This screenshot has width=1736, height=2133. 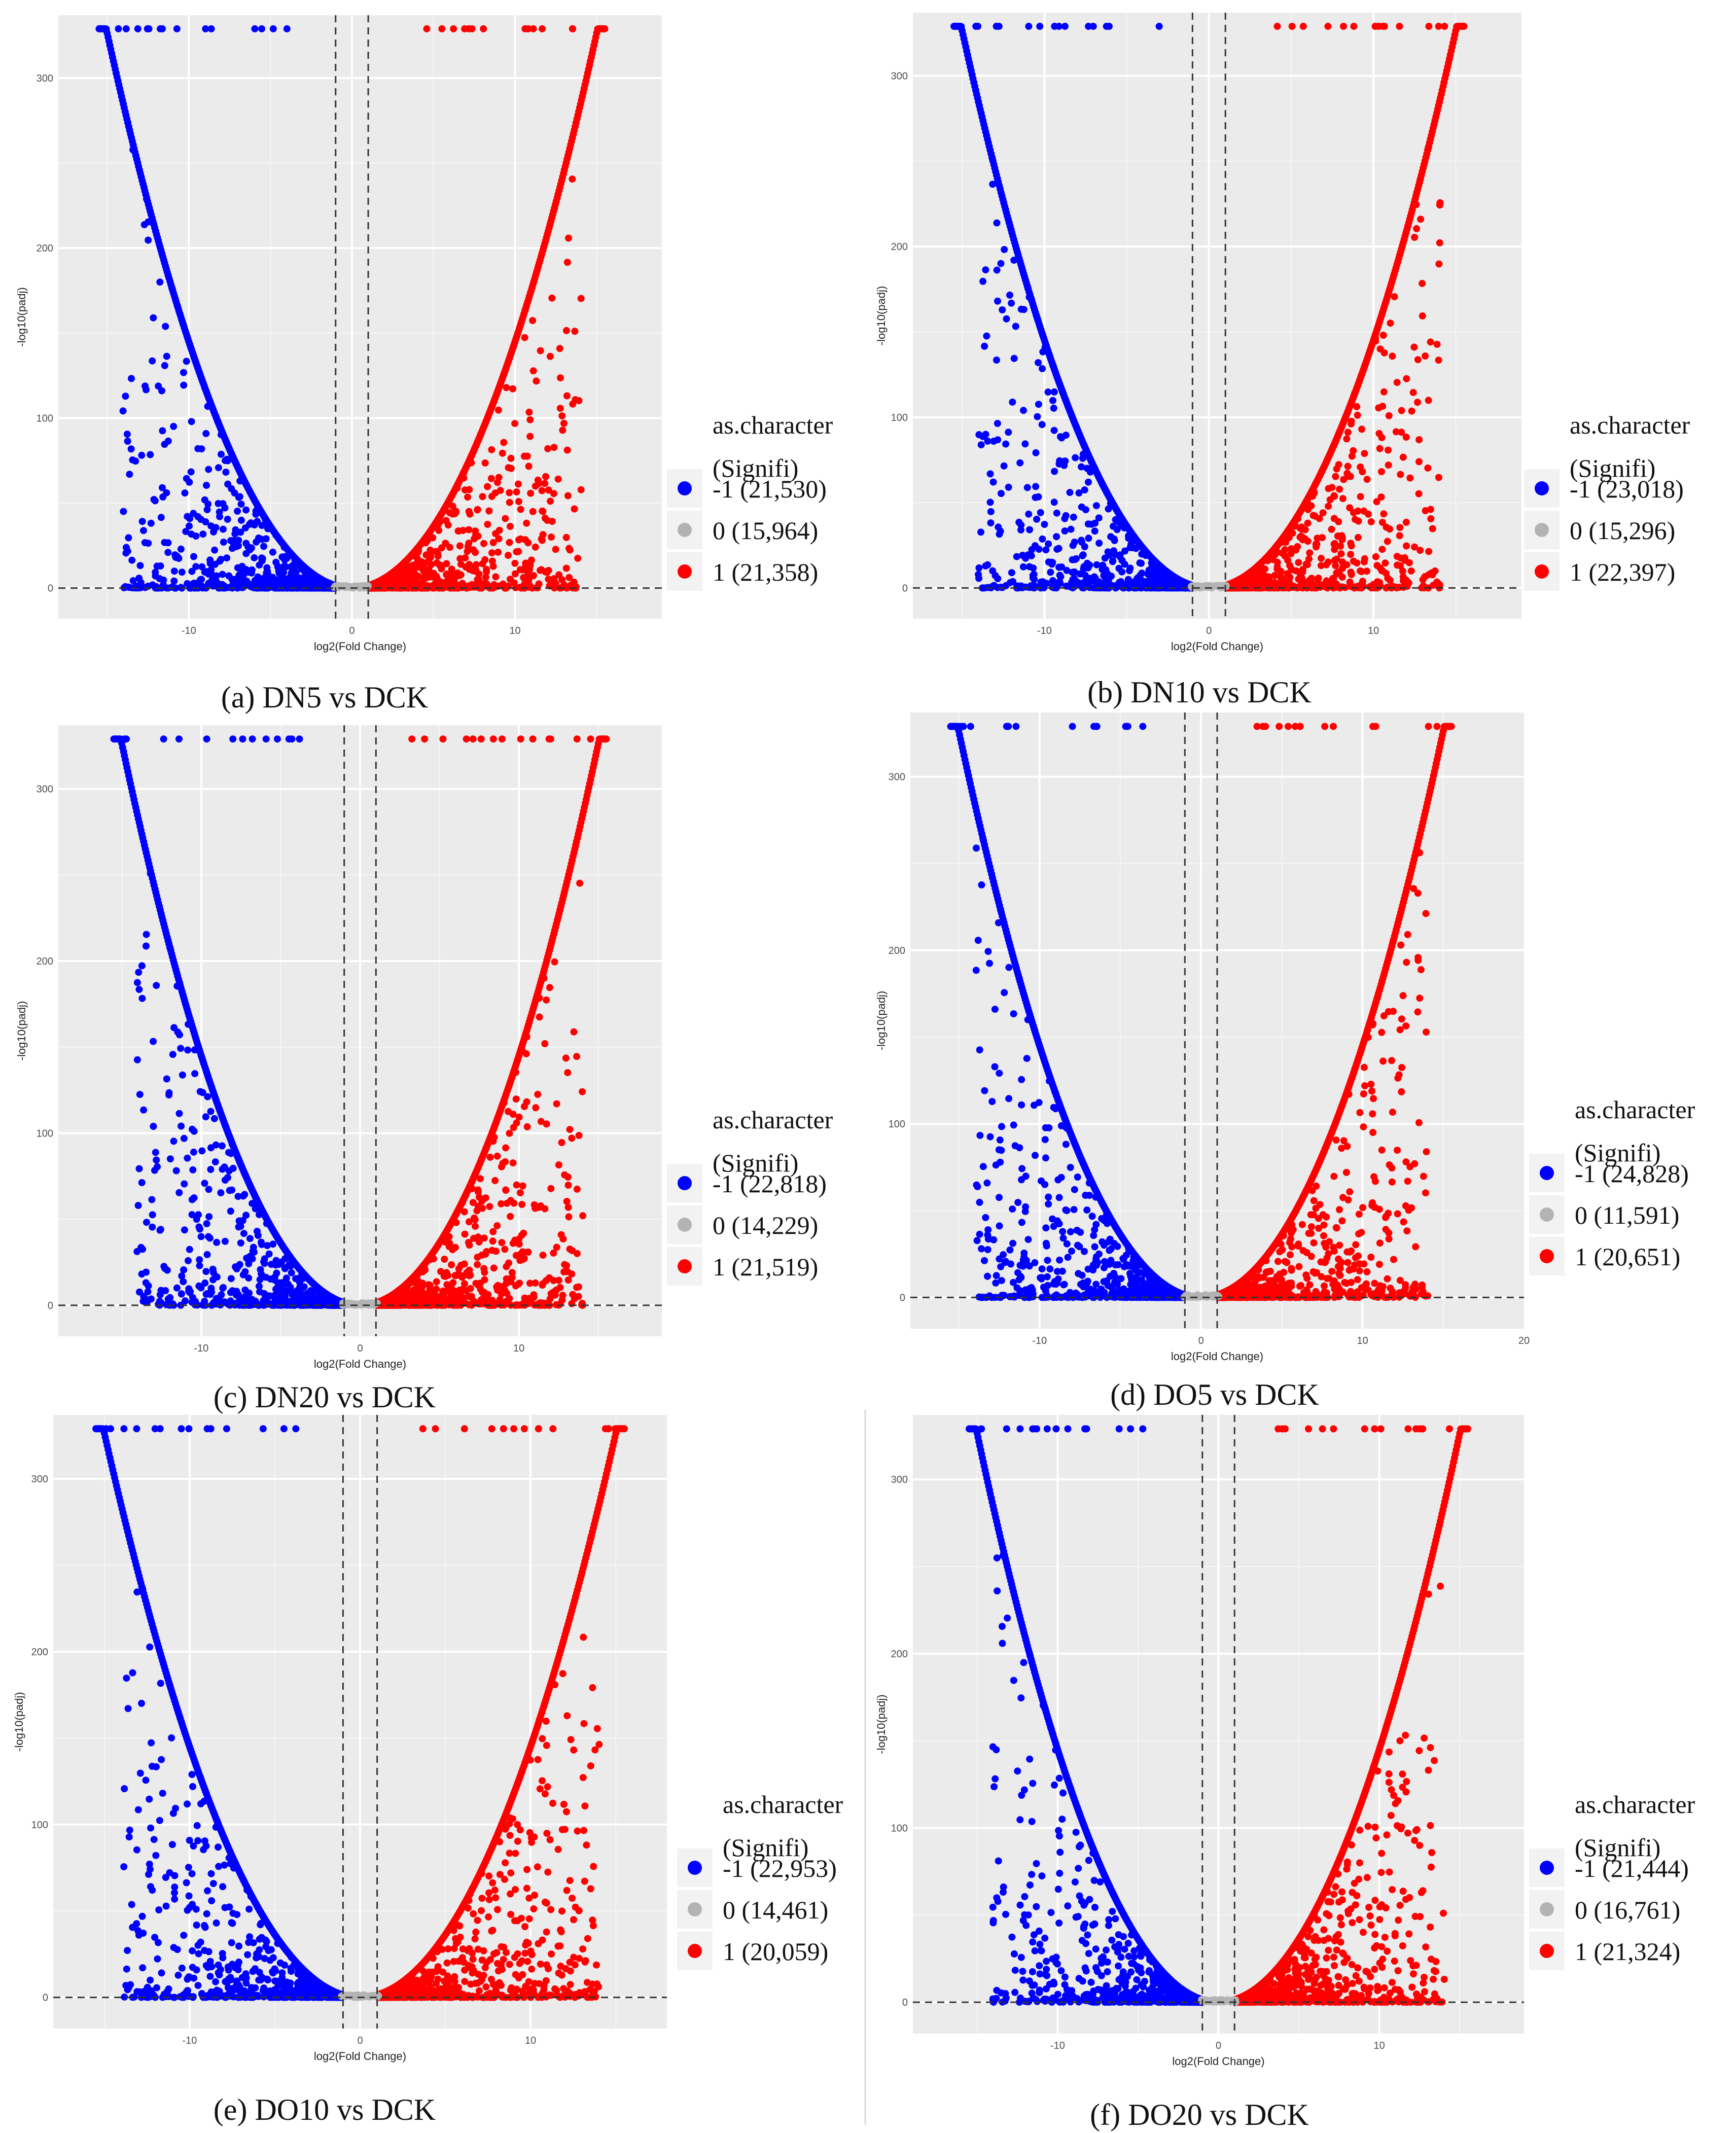 I want to click on panel-caption: (a) DN5 vs DCK, so click(x=324, y=697).